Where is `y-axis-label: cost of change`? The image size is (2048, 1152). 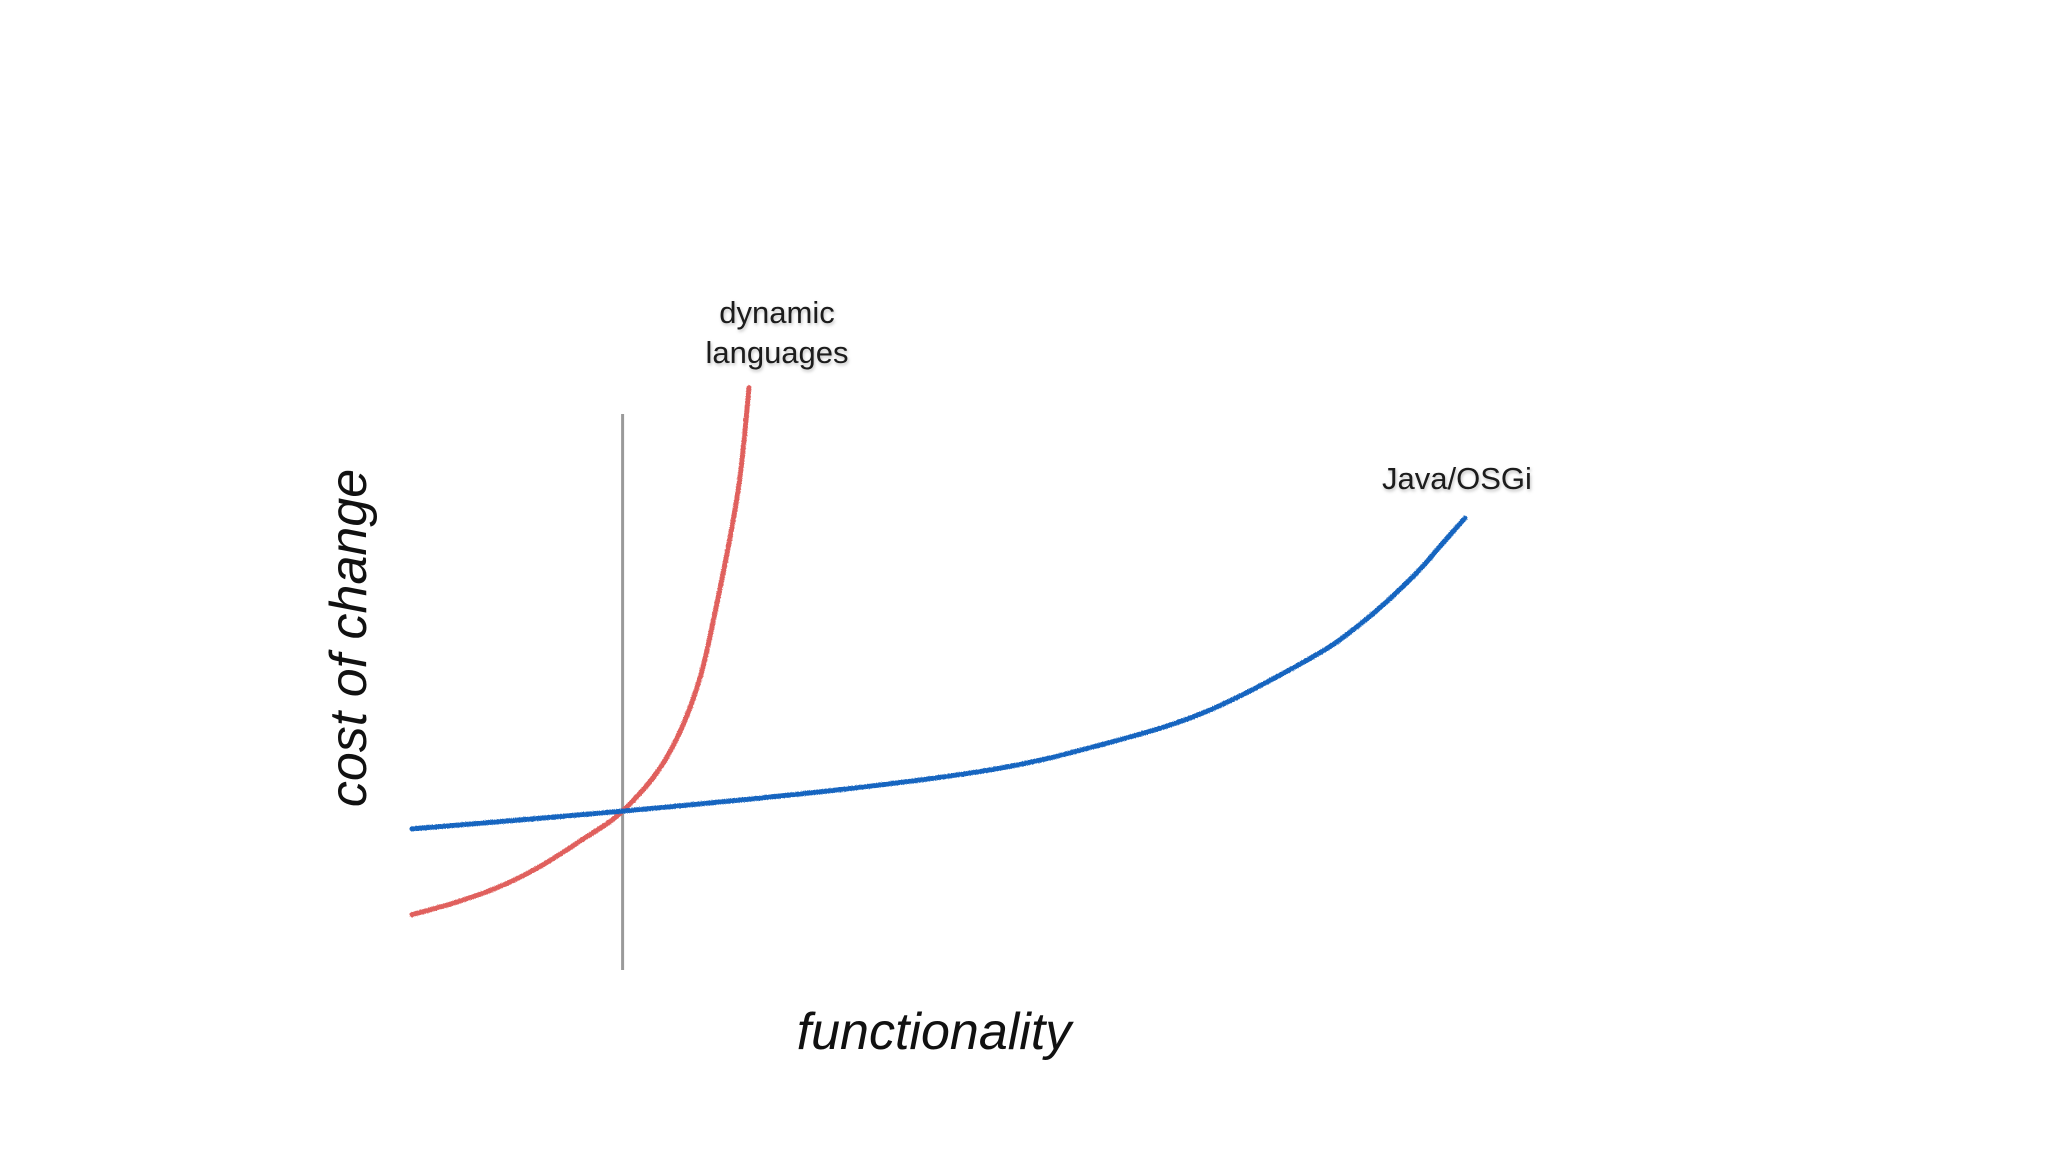 y-axis-label: cost of change is located at coordinates (349, 638).